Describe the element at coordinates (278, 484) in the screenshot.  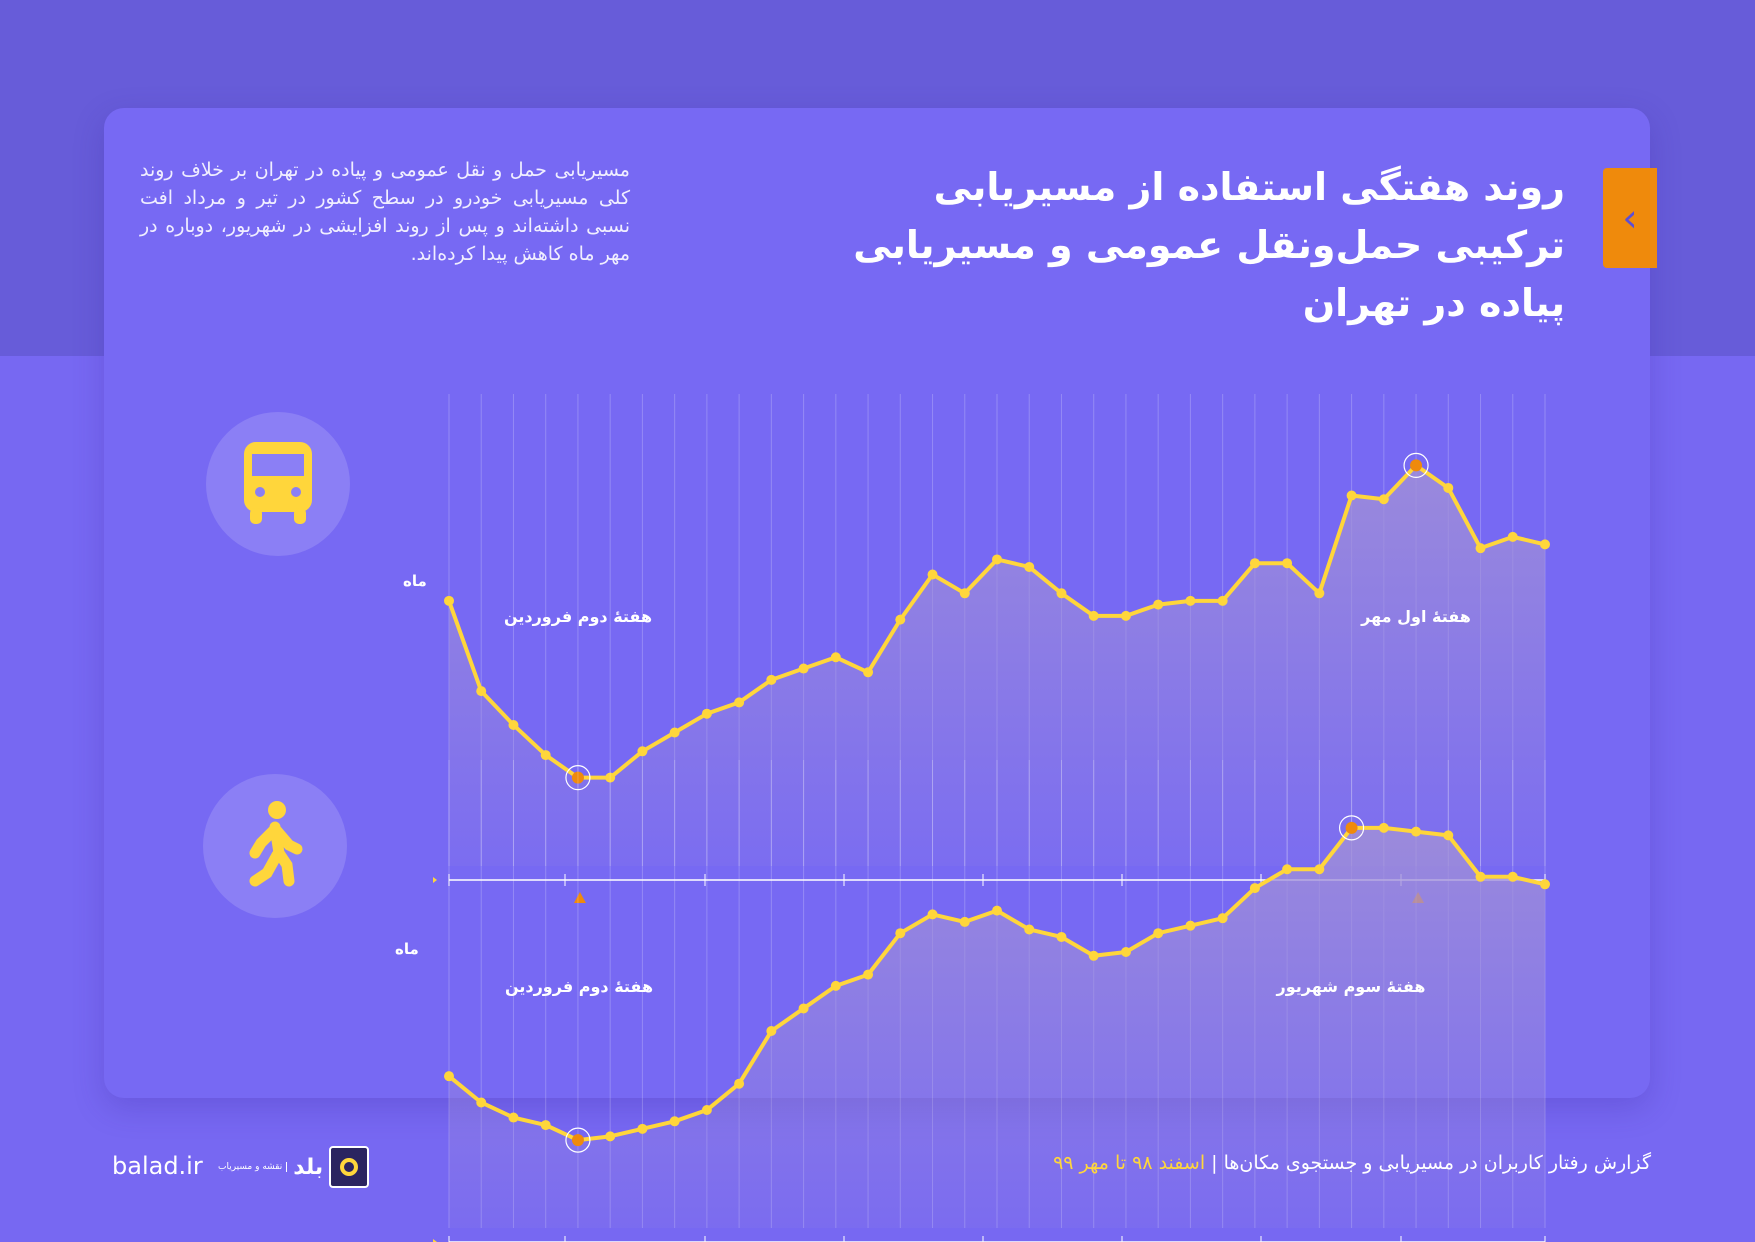
I see `bus-icon` at that location.